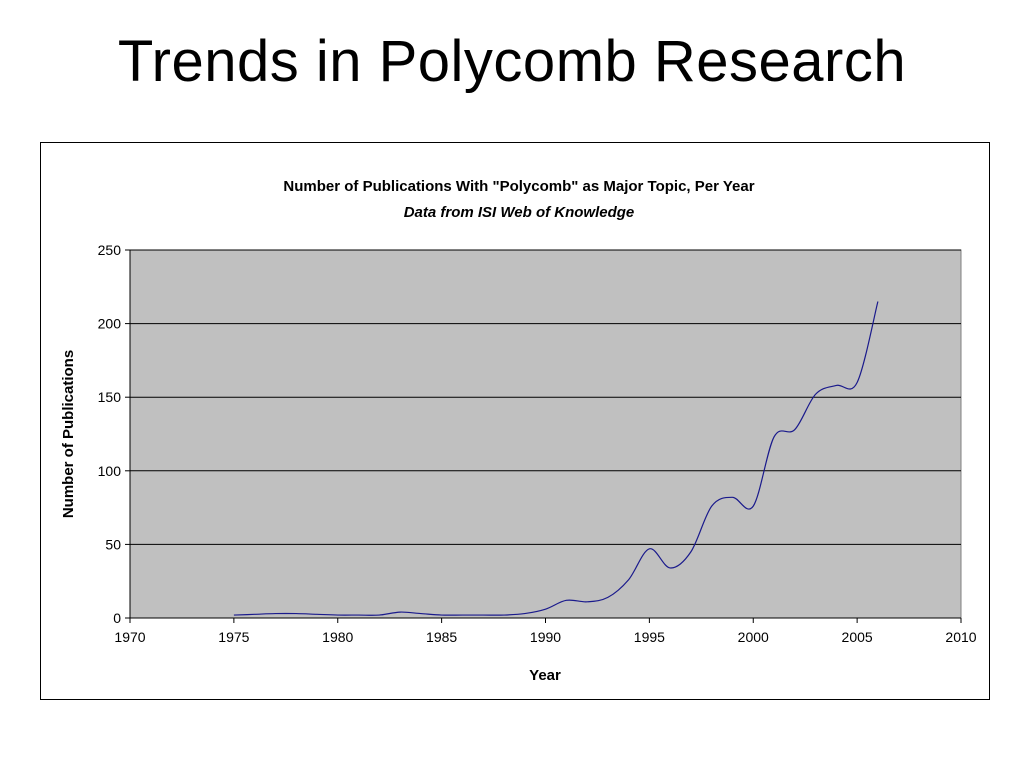 This screenshot has width=1024, height=768. I want to click on slide-title: Trends in Polycomb Research, so click(512, 61).